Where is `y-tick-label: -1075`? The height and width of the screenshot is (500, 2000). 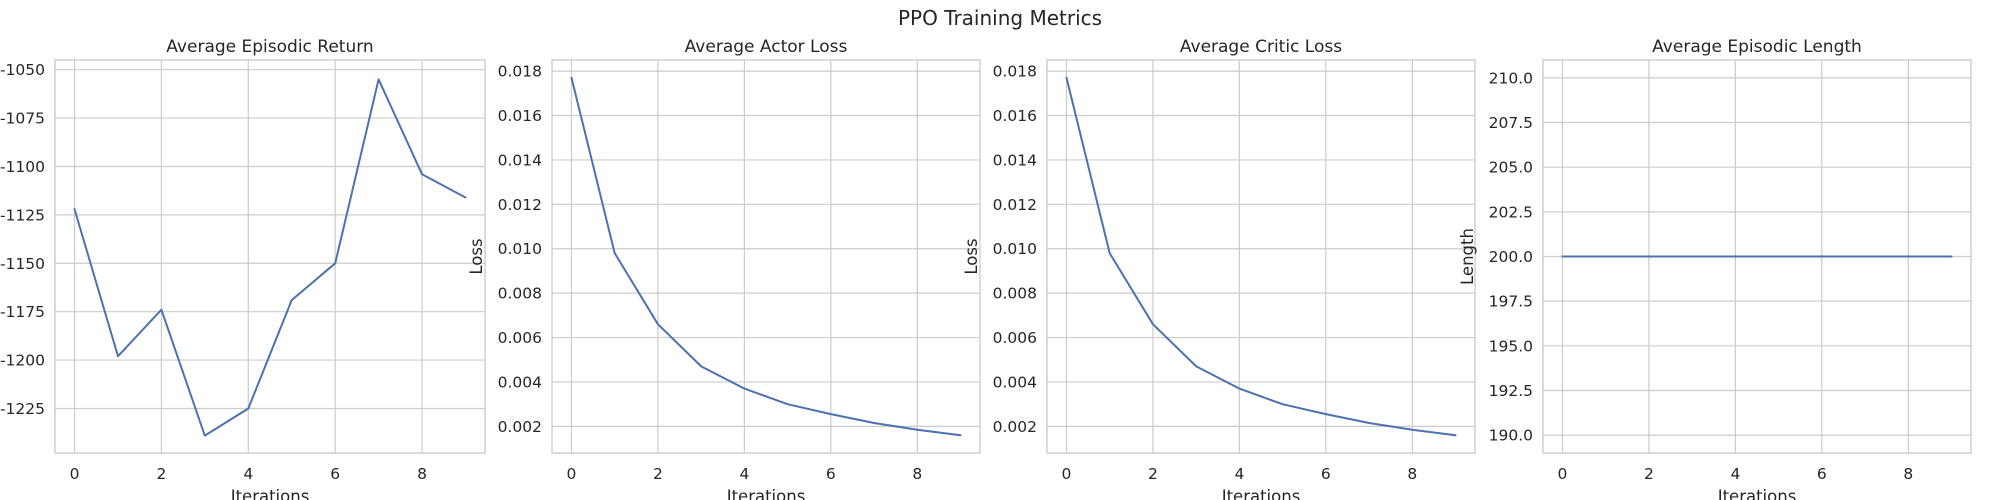
y-tick-label: -1075 is located at coordinates (22, 119).